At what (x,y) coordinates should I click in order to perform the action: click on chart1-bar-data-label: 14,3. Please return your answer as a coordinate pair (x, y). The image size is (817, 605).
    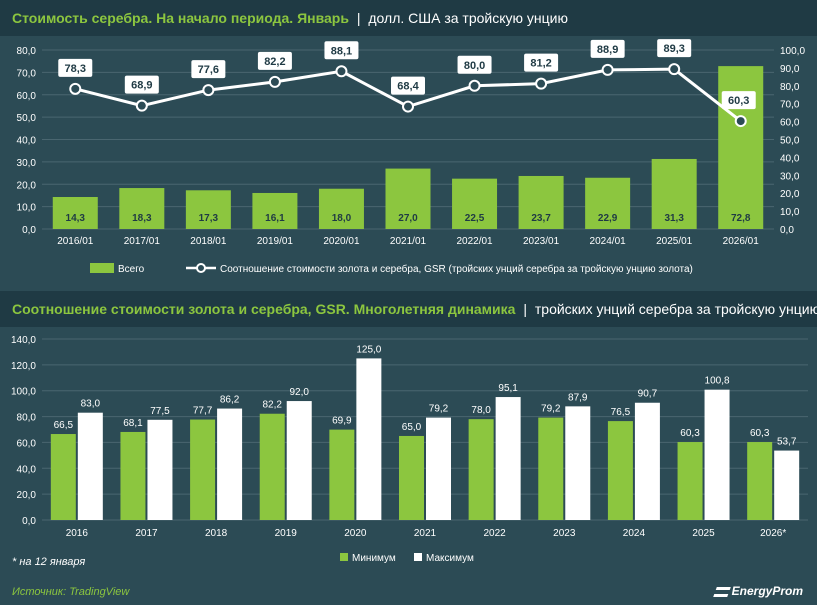
    Looking at the image, I should click on (76, 218).